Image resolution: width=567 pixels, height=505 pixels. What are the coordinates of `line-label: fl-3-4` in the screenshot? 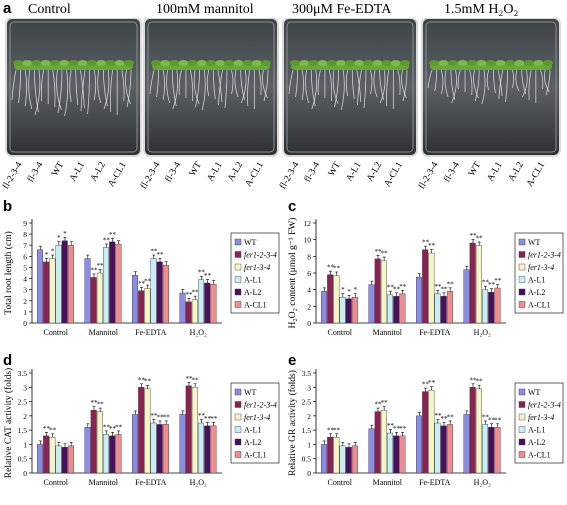 It's located at (452, 172).